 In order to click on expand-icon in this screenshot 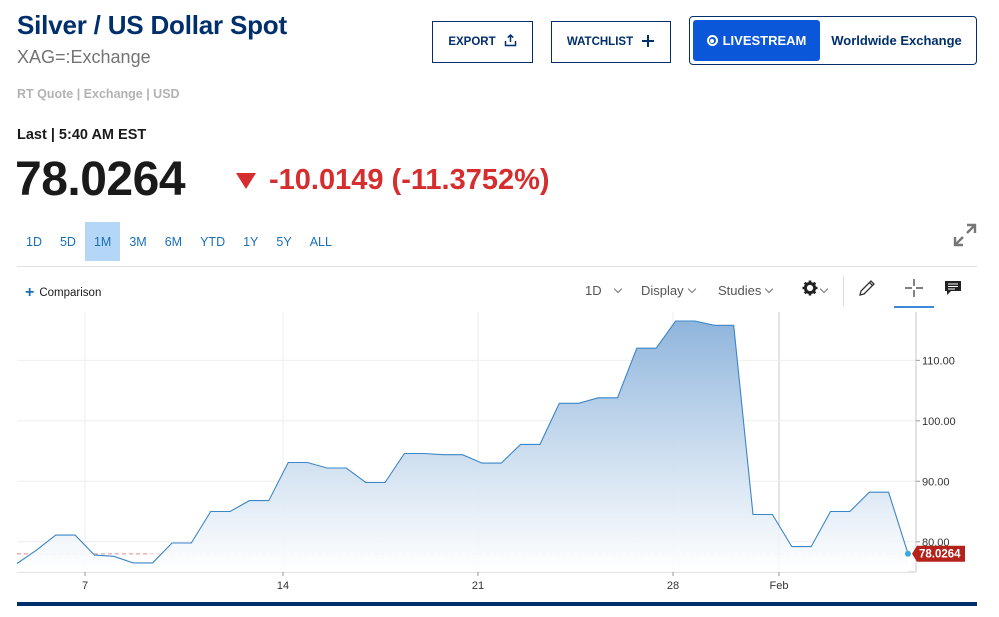, I will do `click(965, 235)`.